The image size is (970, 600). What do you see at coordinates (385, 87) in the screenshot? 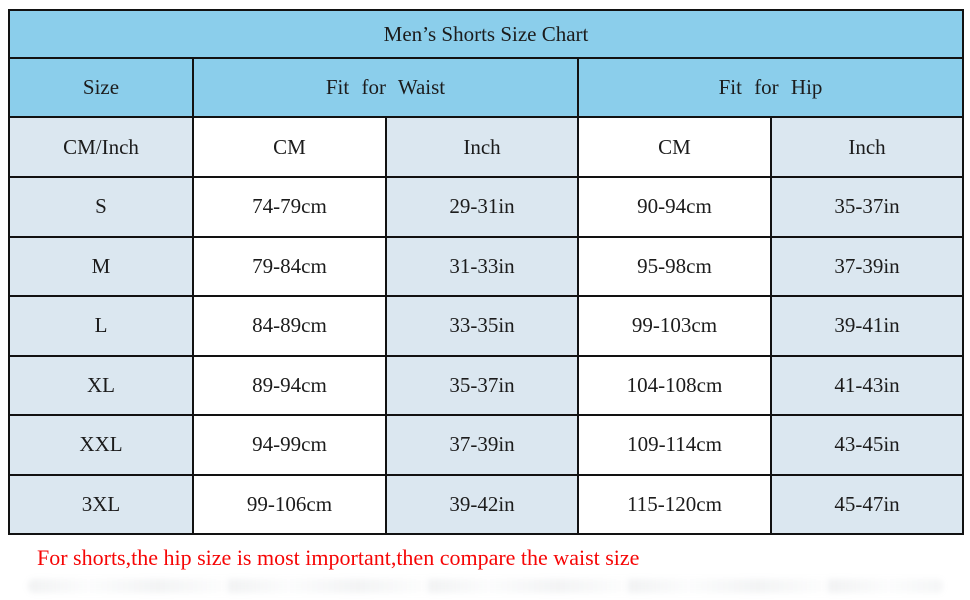
I see `header-waist-group-cell: Fit for Waist` at bounding box center [385, 87].